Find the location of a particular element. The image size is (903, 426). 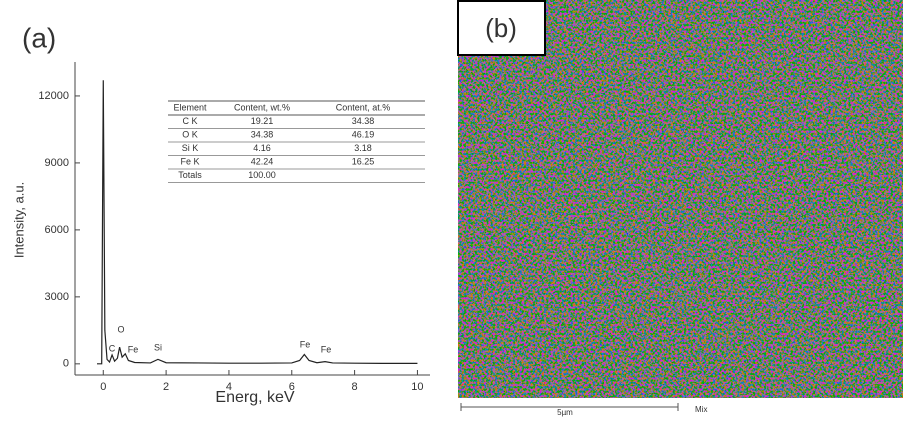

y-tick-label: 9000 is located at coordinates (57, 163).